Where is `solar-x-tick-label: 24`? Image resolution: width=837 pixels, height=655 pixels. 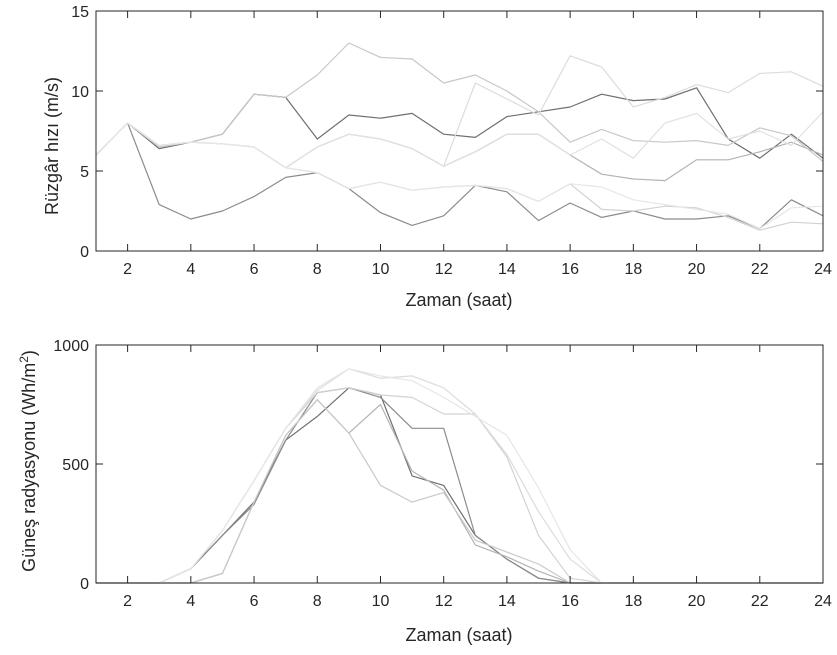 solar-x-tick-label: 24 is located at coordinates (823, 601).